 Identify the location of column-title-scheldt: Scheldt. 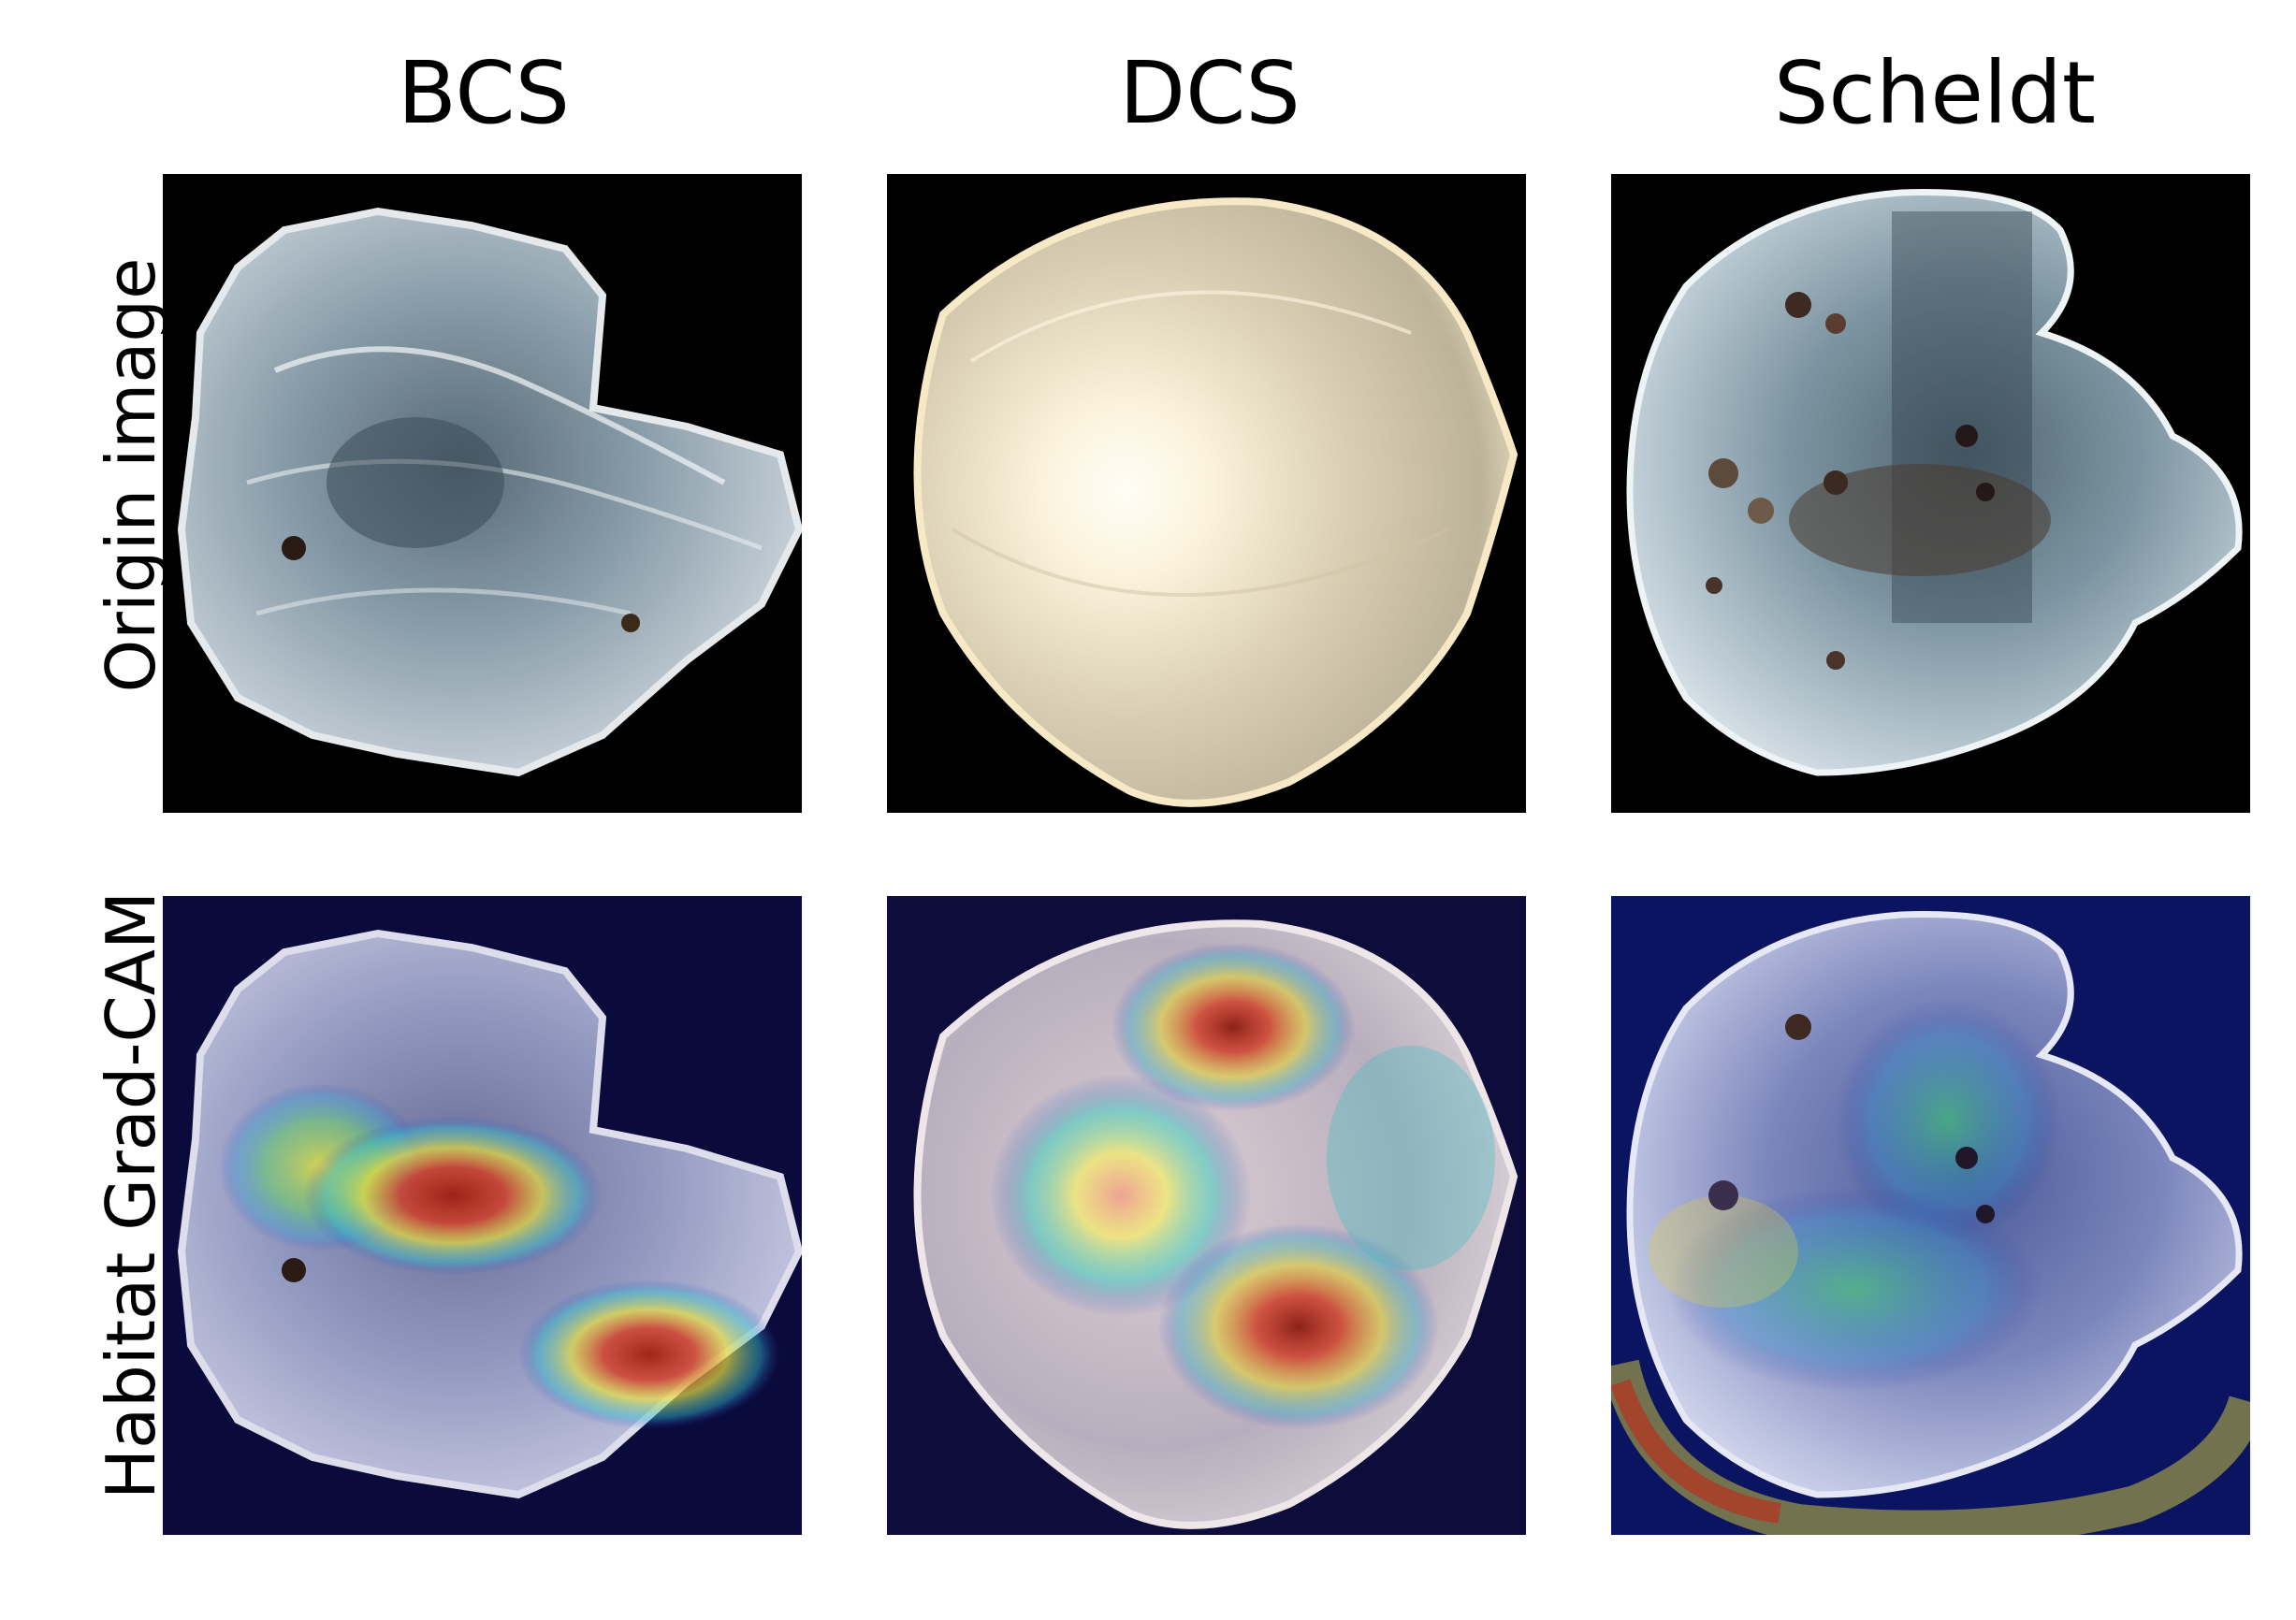
(1935, 93).